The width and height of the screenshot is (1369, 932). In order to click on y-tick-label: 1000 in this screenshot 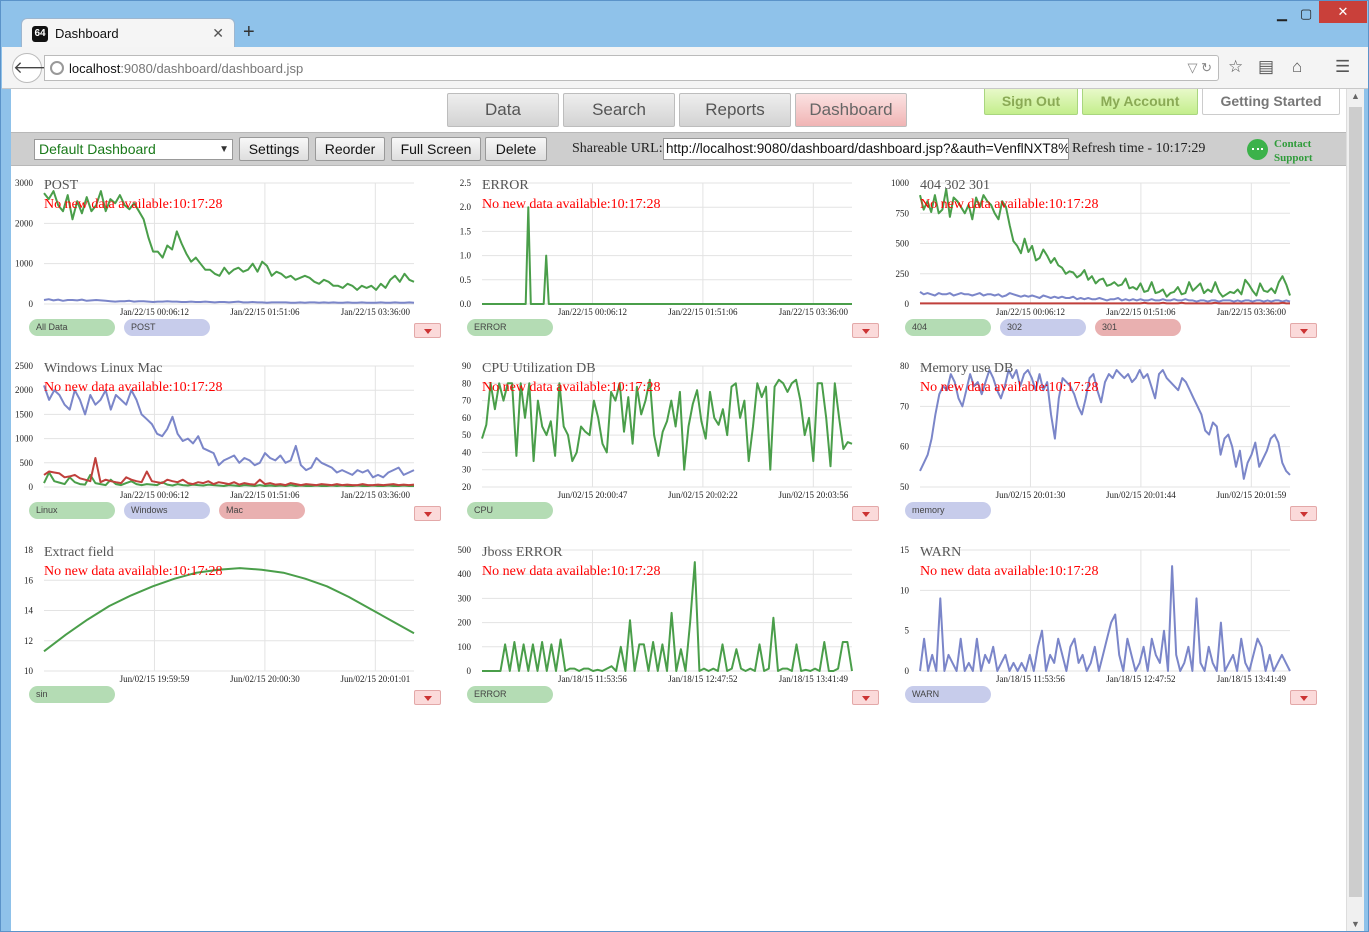, I will do `click(900, 183)`.